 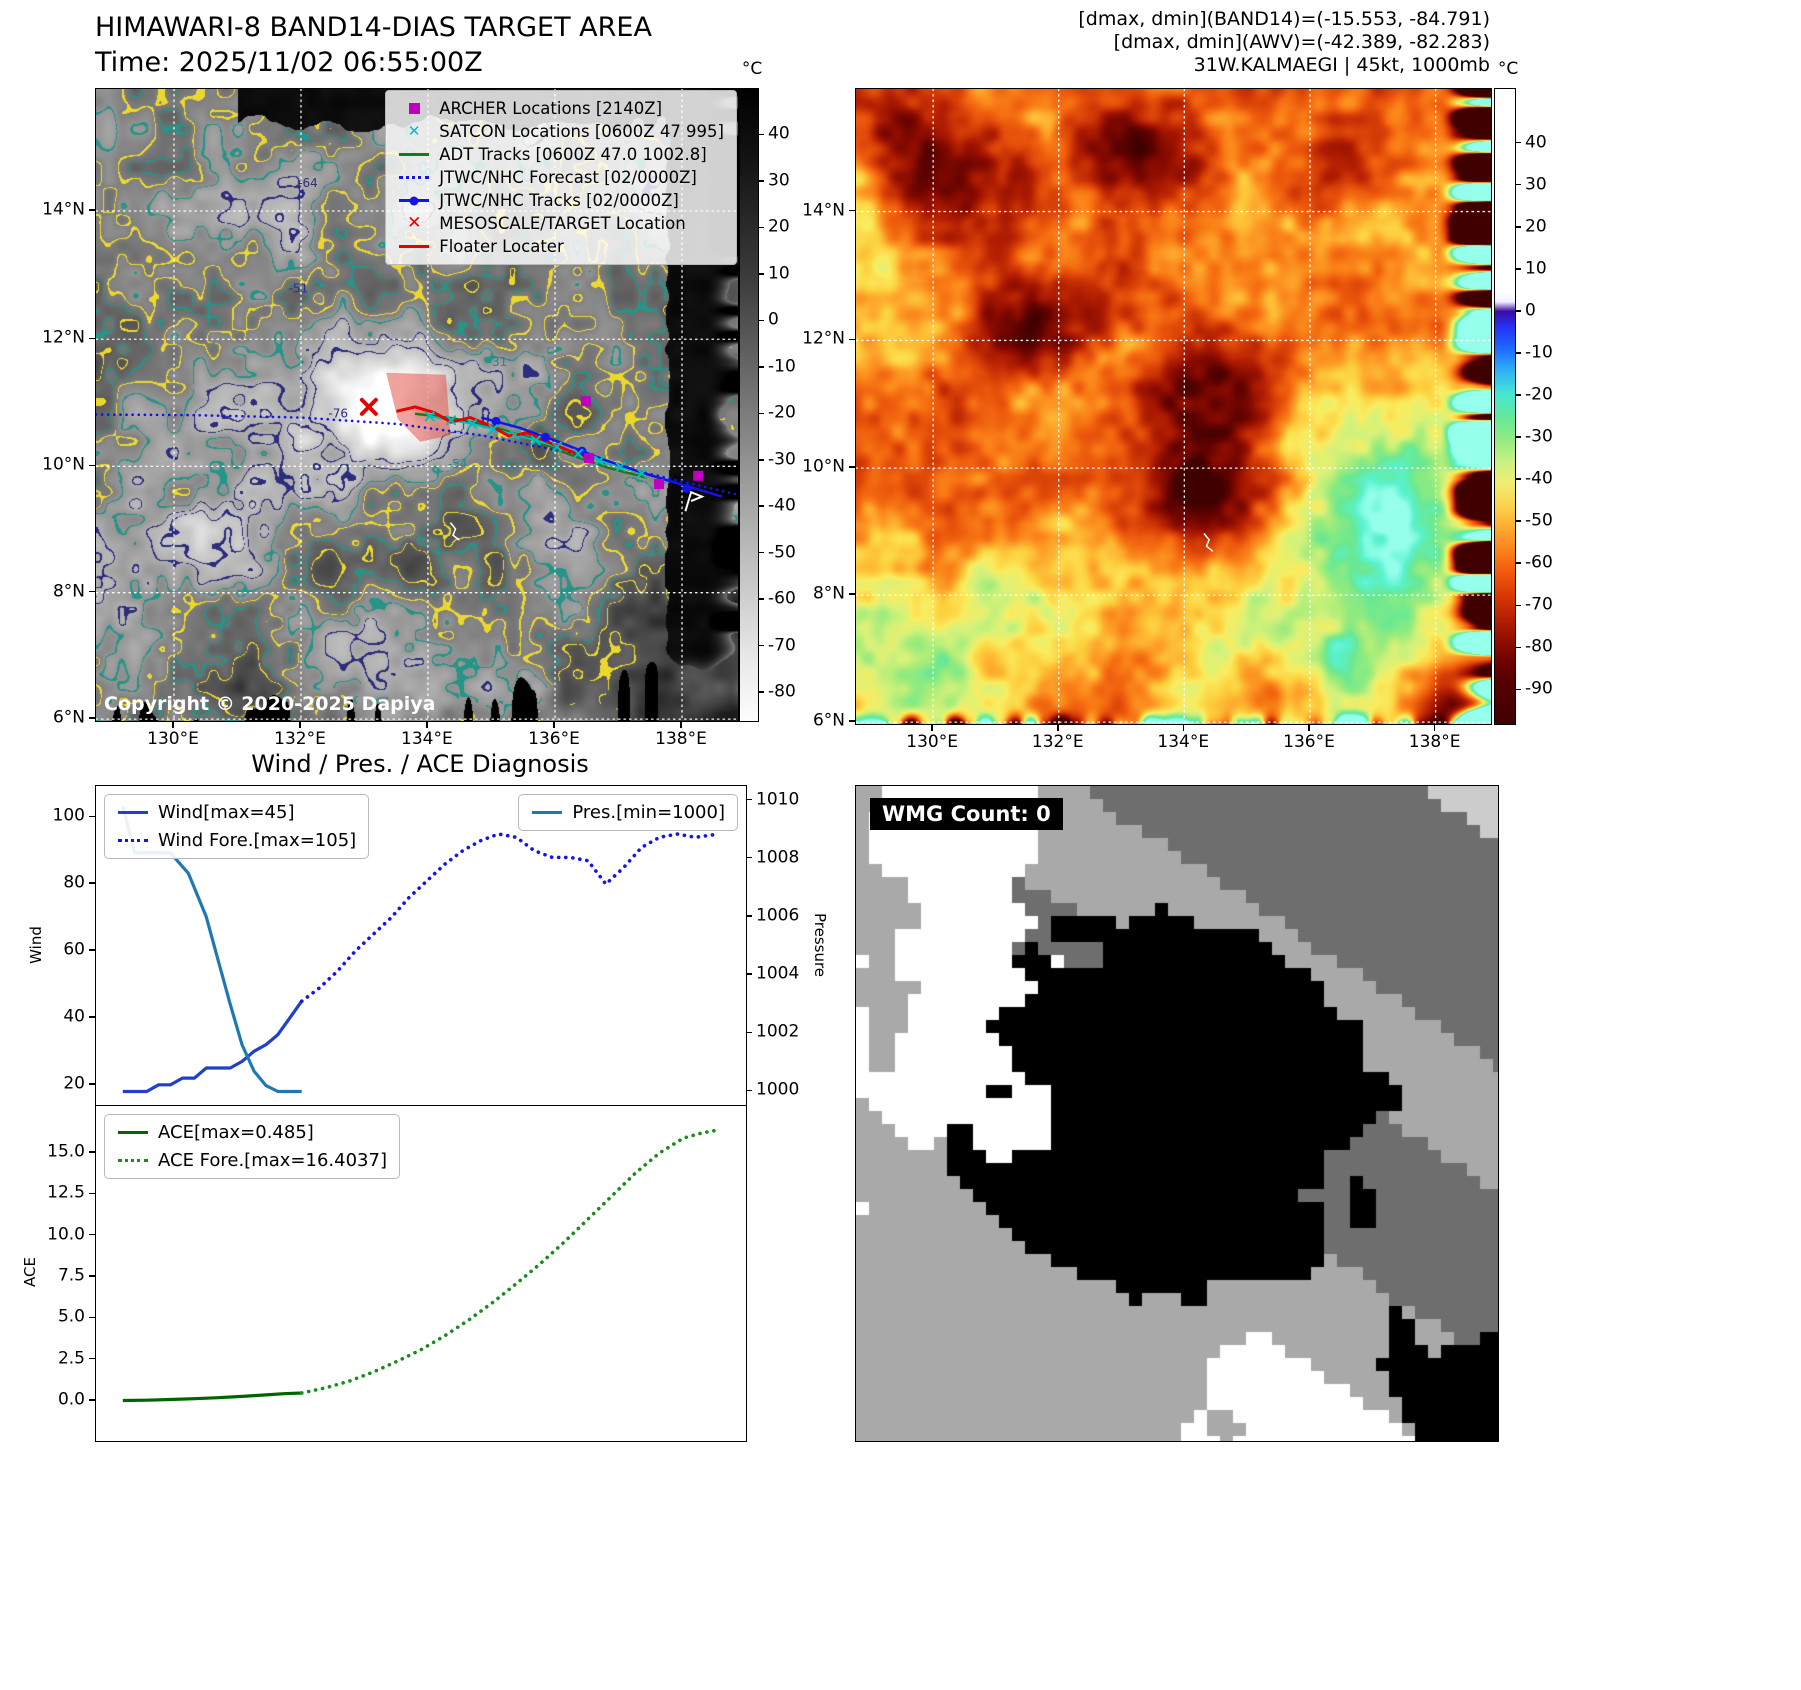 What do you see at coordinates (1341, 65) in the screenshot?
I see `awv-header-line3: 31W.KALMAEGI | 45kt, 1000mb` at bounding box center [1341, 65].